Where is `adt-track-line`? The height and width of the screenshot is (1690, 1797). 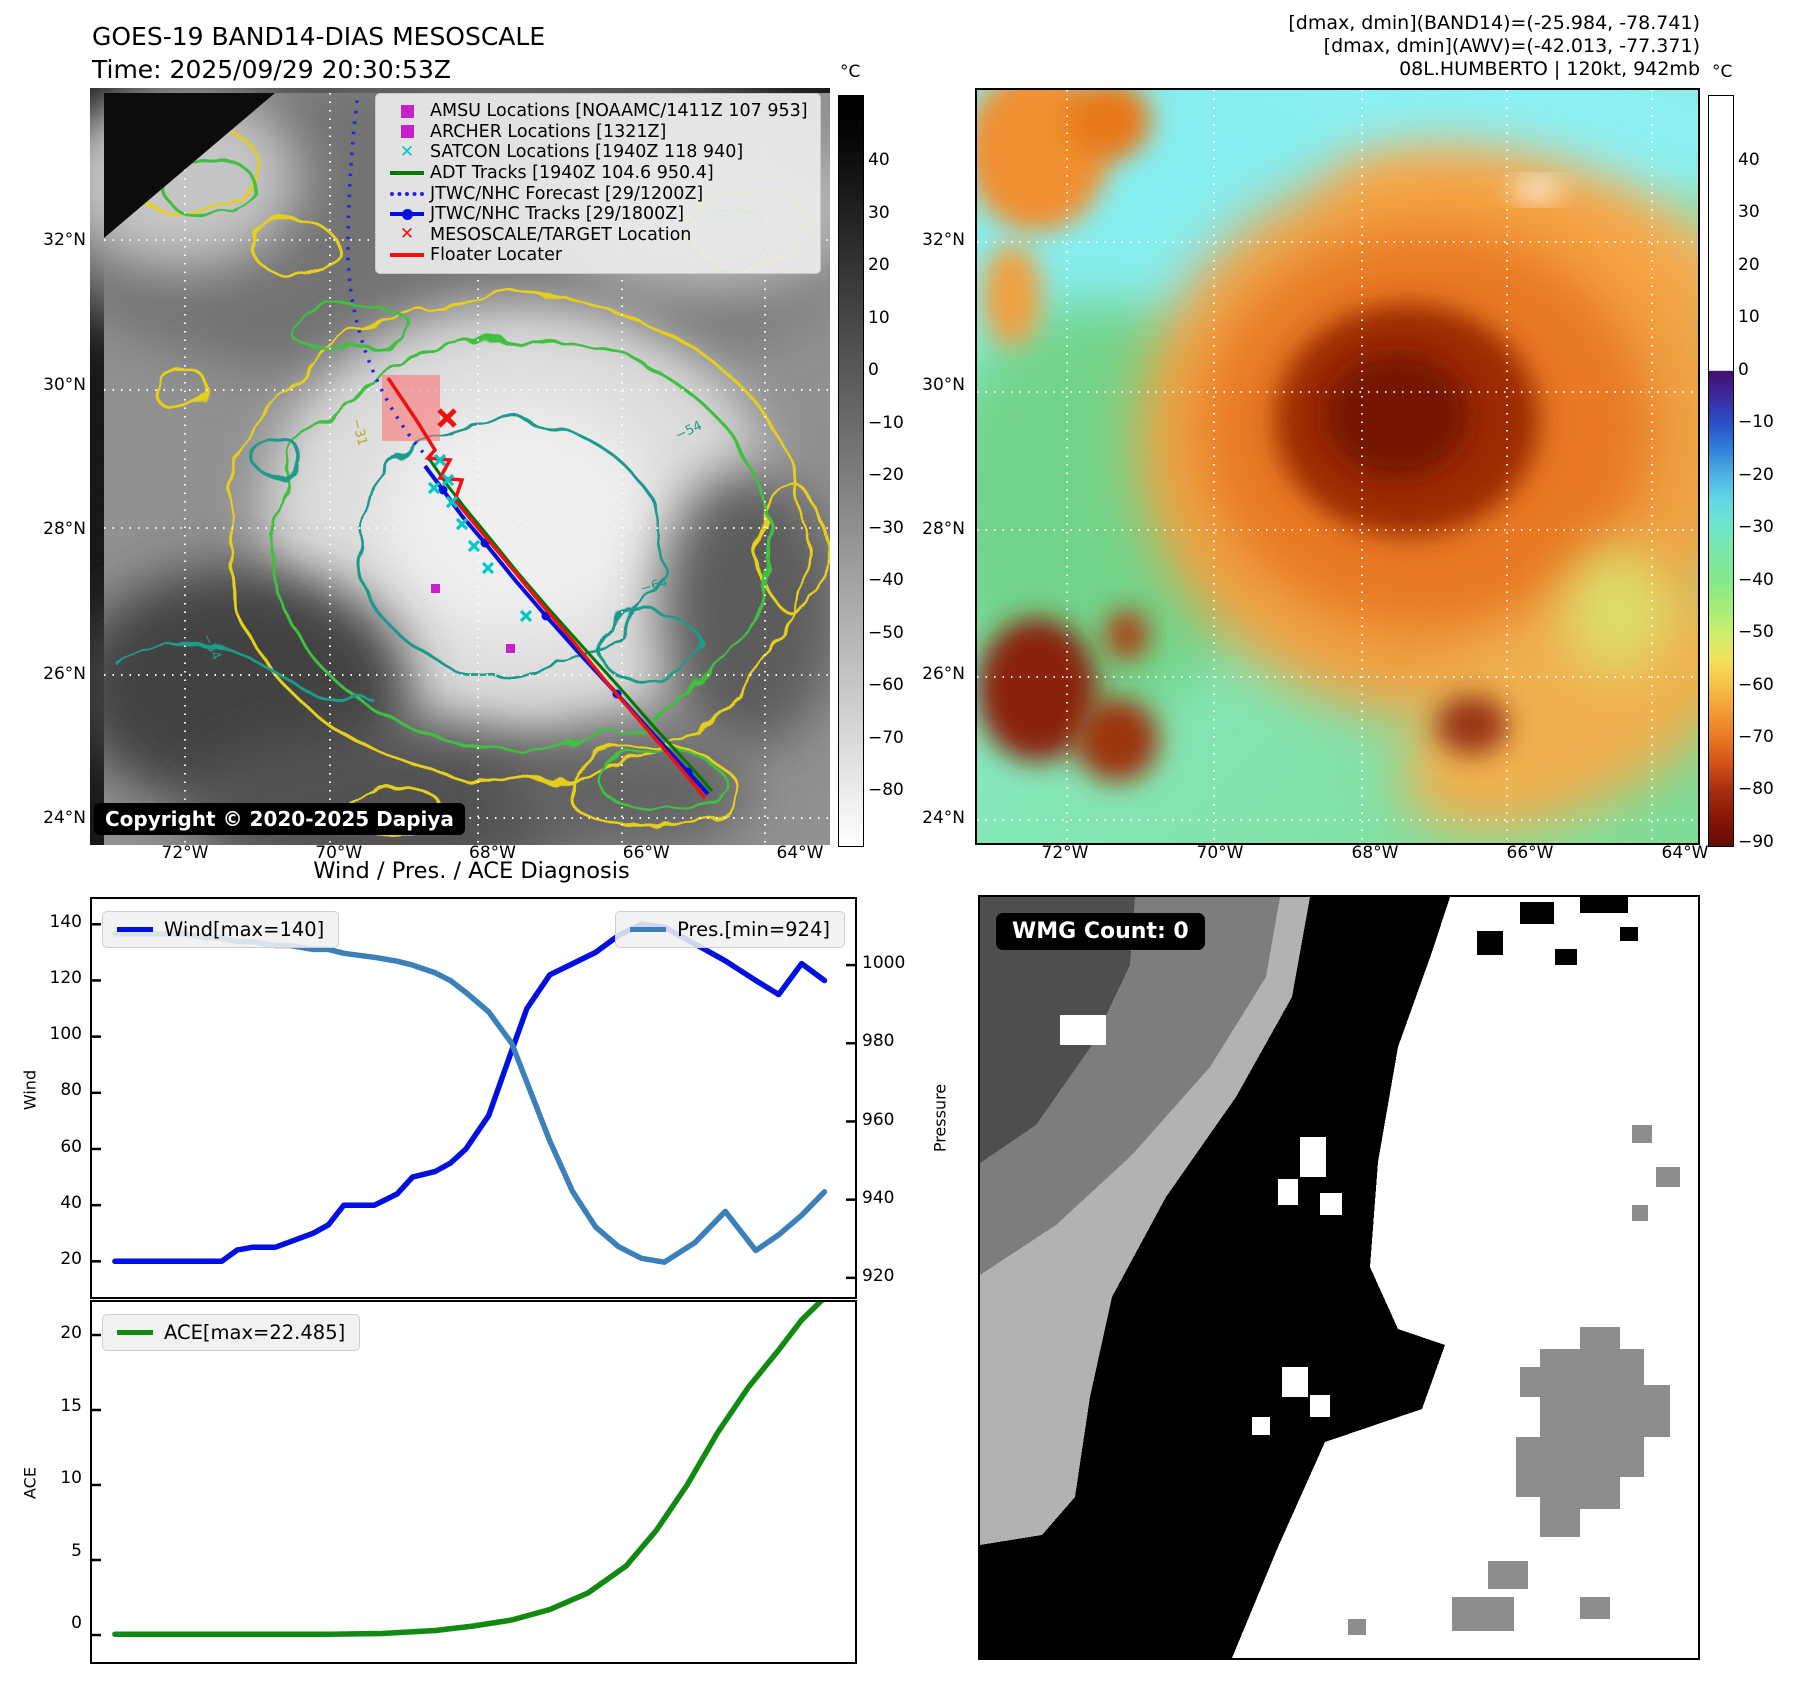
adt-track-line is located at coordinates (571, 625).